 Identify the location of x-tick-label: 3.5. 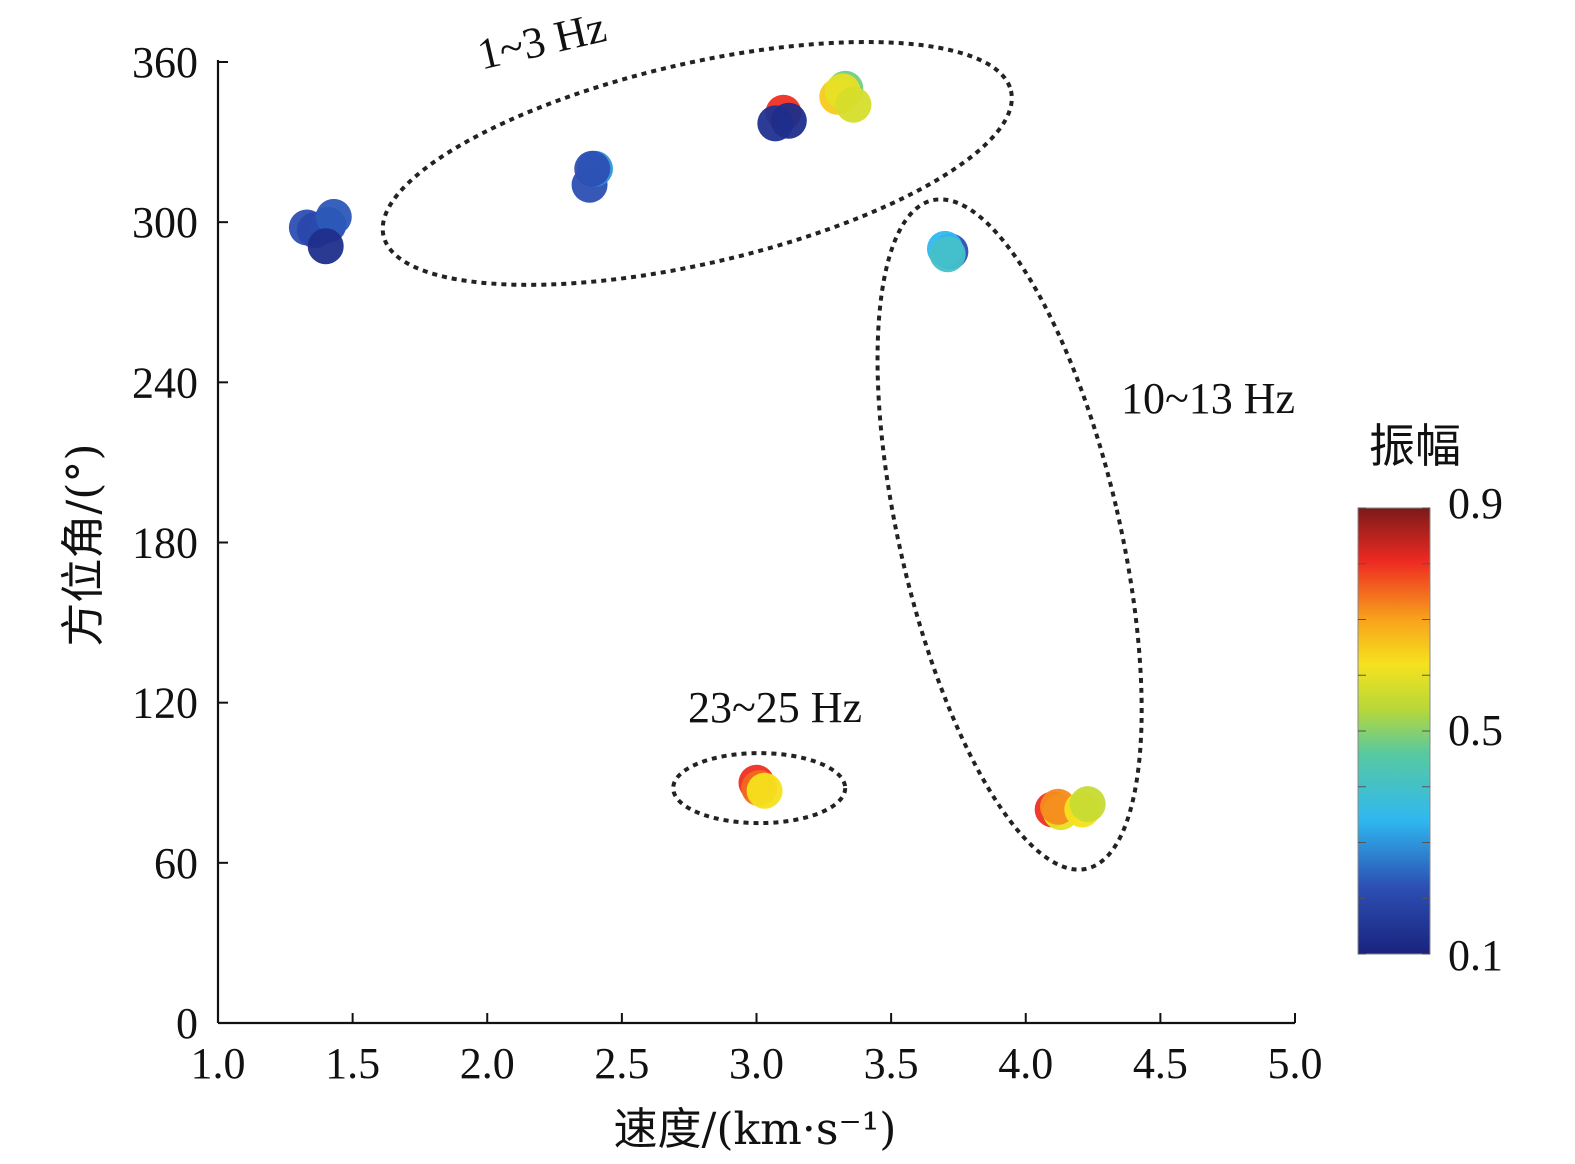
(891, 1063).